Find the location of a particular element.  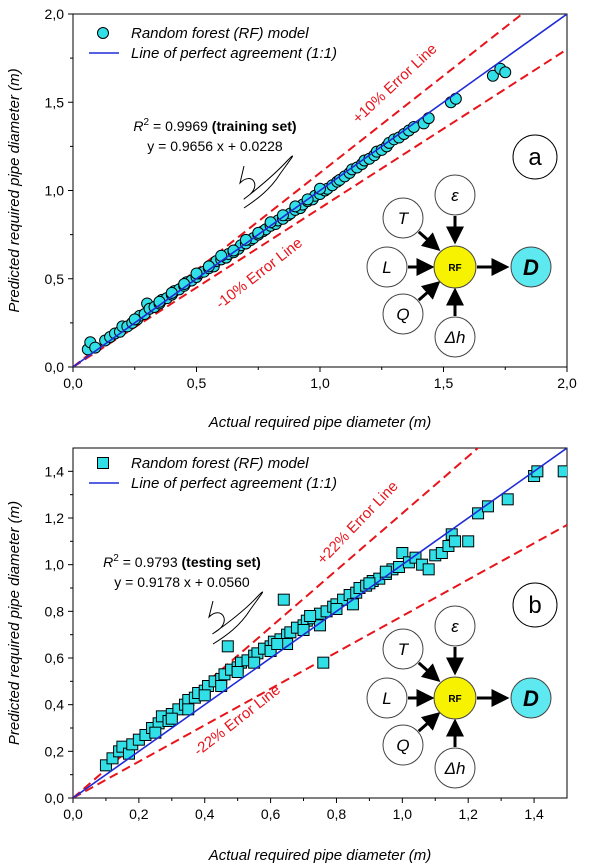

x-tick-label: 1,5 is located at coordinates (444, 383).